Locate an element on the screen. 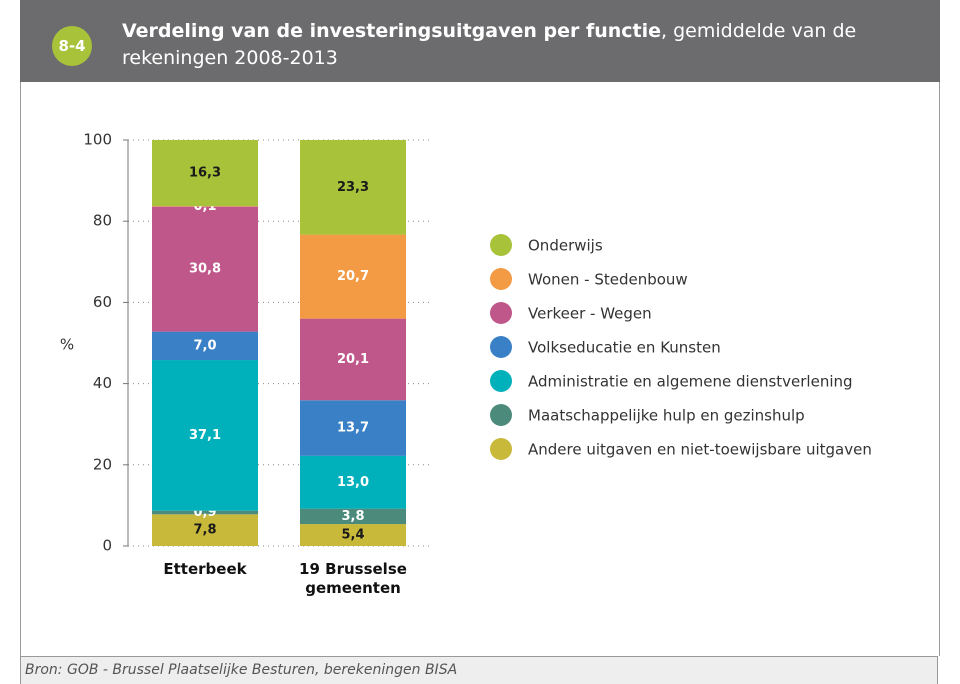 This screenshot has height=684, width=960. data-label: 3,8 is located at coordinates (352, 516).